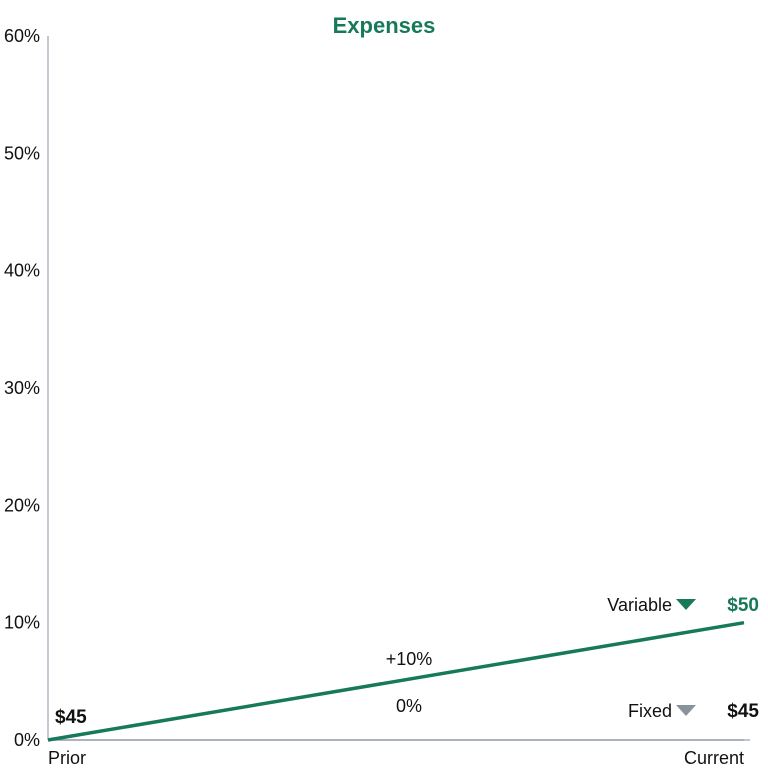  Describe the element at coordinates (743, 711) in the screenshot. I see `end-value-label-fixed: $45` at that location.